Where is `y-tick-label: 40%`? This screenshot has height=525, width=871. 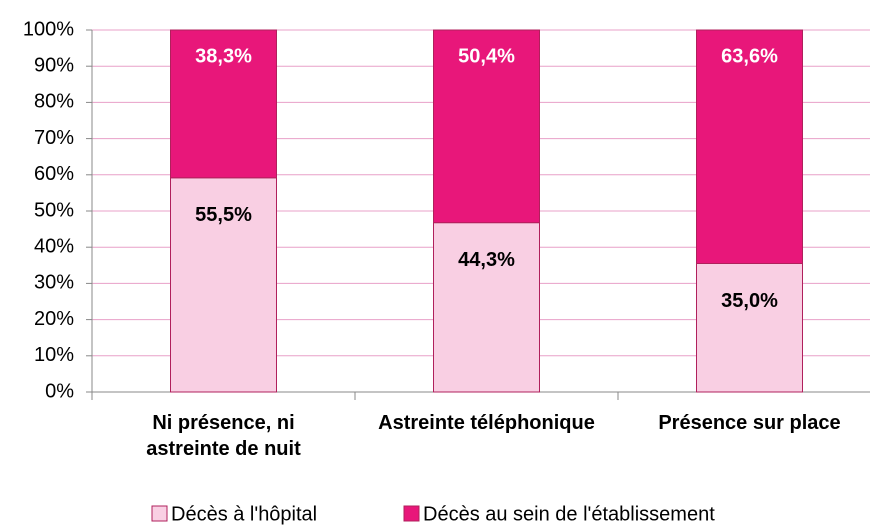
y-tick-label: 40% is located at coordinates (54, 246).